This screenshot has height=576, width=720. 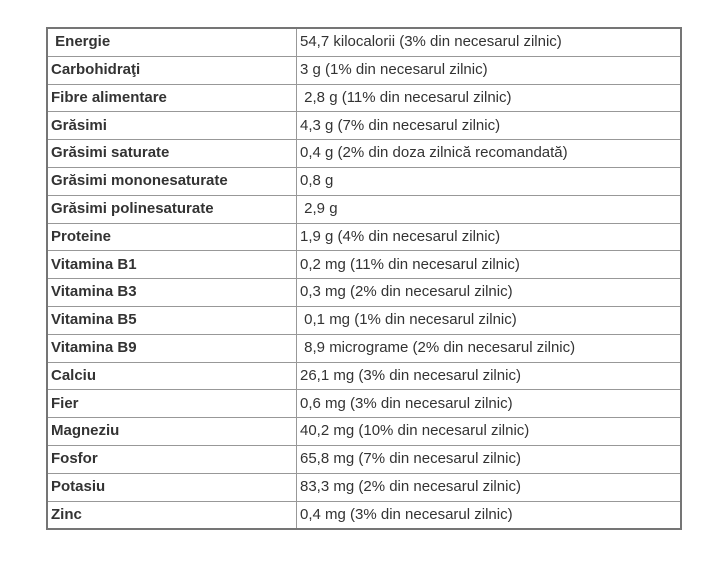 I want to click on nutrient-label: Potasiu, so click(x=171, y=487).